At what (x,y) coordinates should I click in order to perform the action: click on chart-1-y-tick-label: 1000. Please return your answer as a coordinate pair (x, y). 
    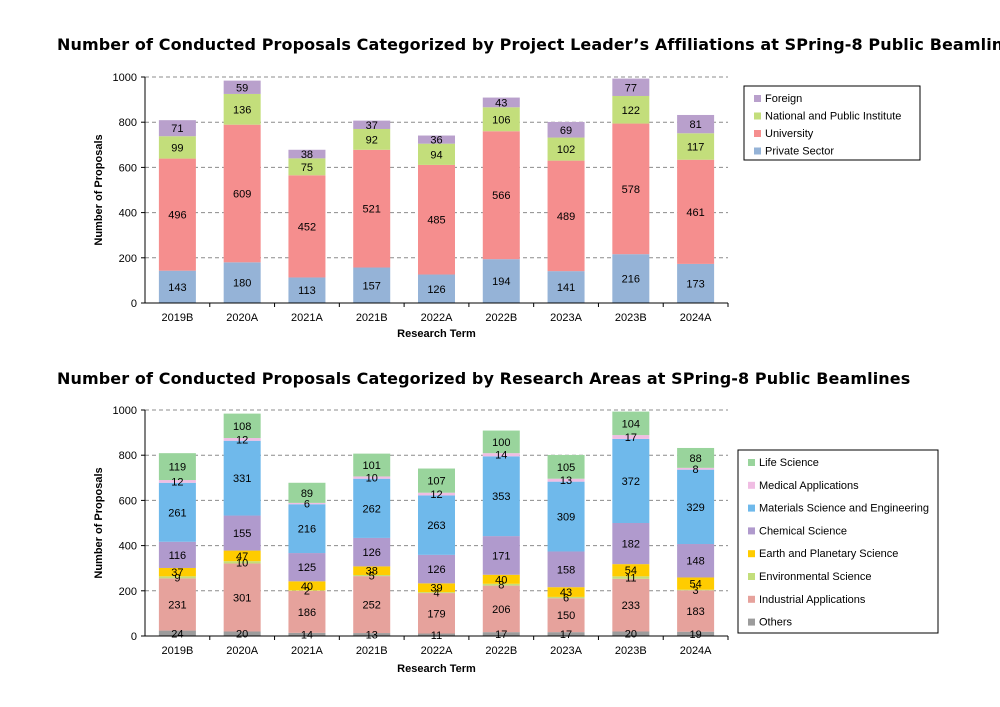
    Looking at the image, I should click on (125, 78).